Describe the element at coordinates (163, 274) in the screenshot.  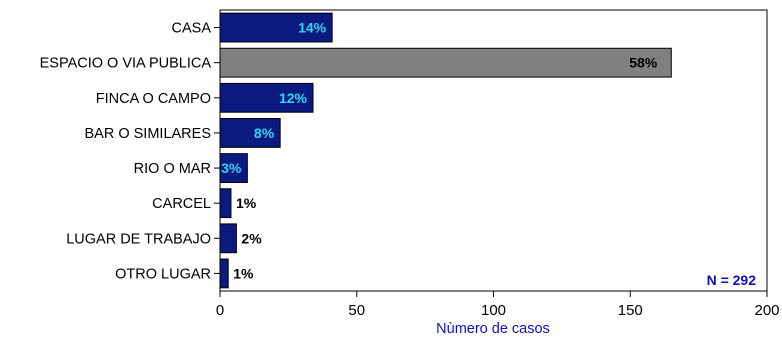
I see `category-label: OTRO LUGAR` at that location.